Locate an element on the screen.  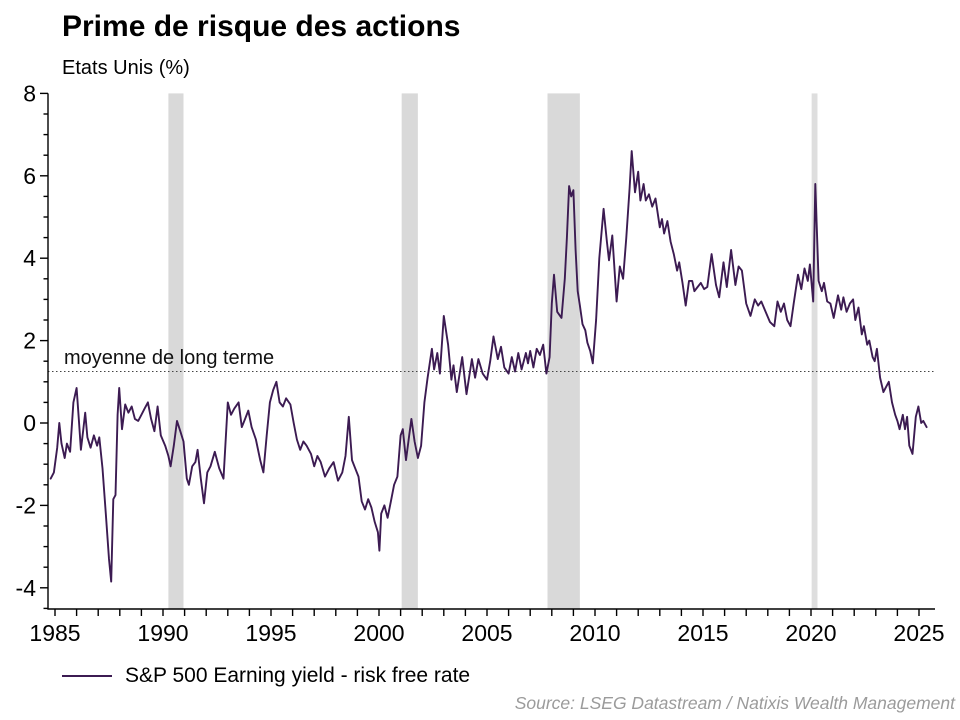
x-tick-label: 1995 is located at coordinates (270, 633).